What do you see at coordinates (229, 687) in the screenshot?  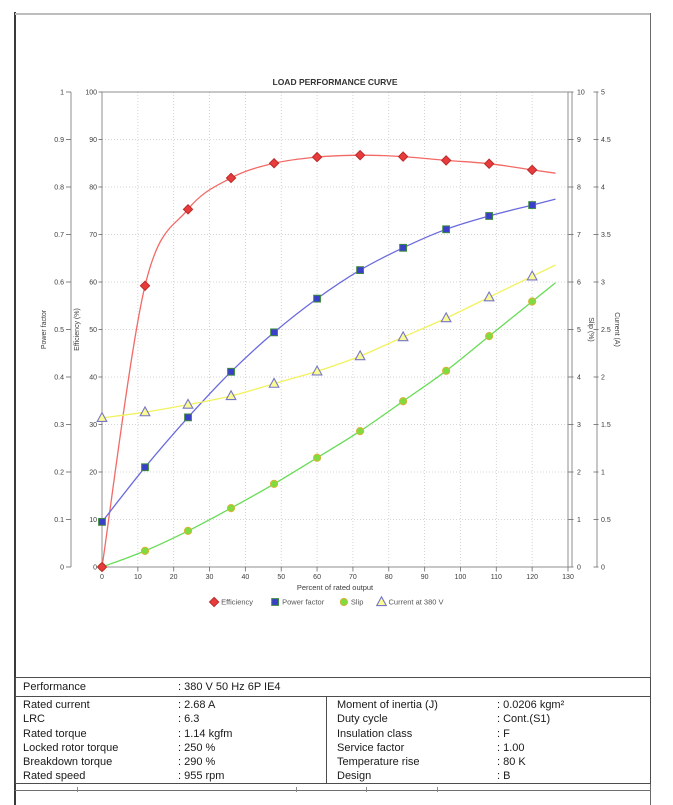 I see `performance-value: : 380 V 50 Hz 6P IE4` at bounding box center [229, 687].